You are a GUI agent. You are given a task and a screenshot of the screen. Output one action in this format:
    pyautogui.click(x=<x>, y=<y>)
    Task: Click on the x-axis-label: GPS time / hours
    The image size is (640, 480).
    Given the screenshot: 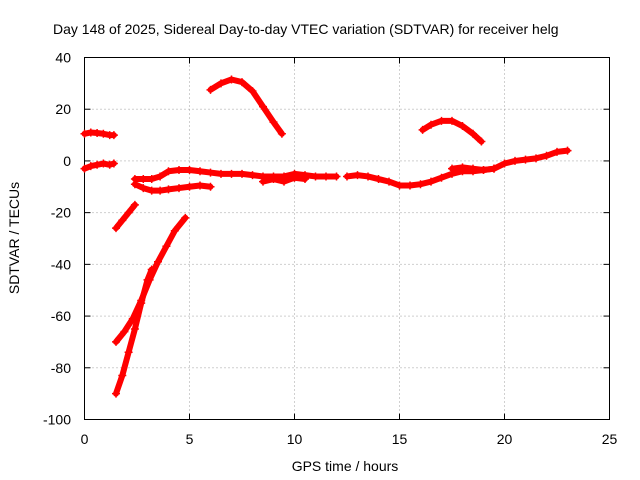 What is the action you would take?
    pyautogui.click(x=345, y=466)
    